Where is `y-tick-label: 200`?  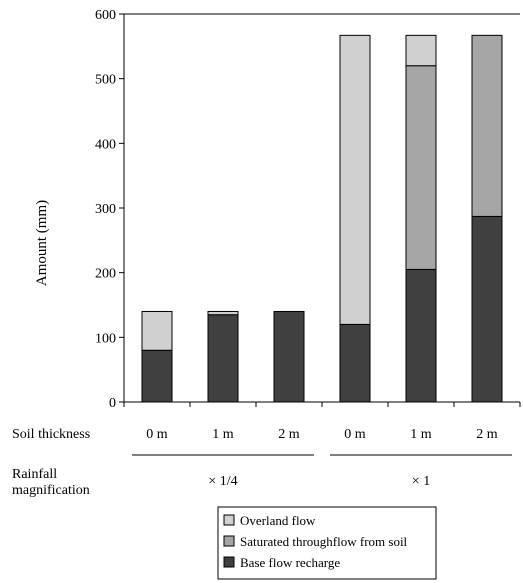 y-tick-label: 200 is located at coordinates (105, 274).